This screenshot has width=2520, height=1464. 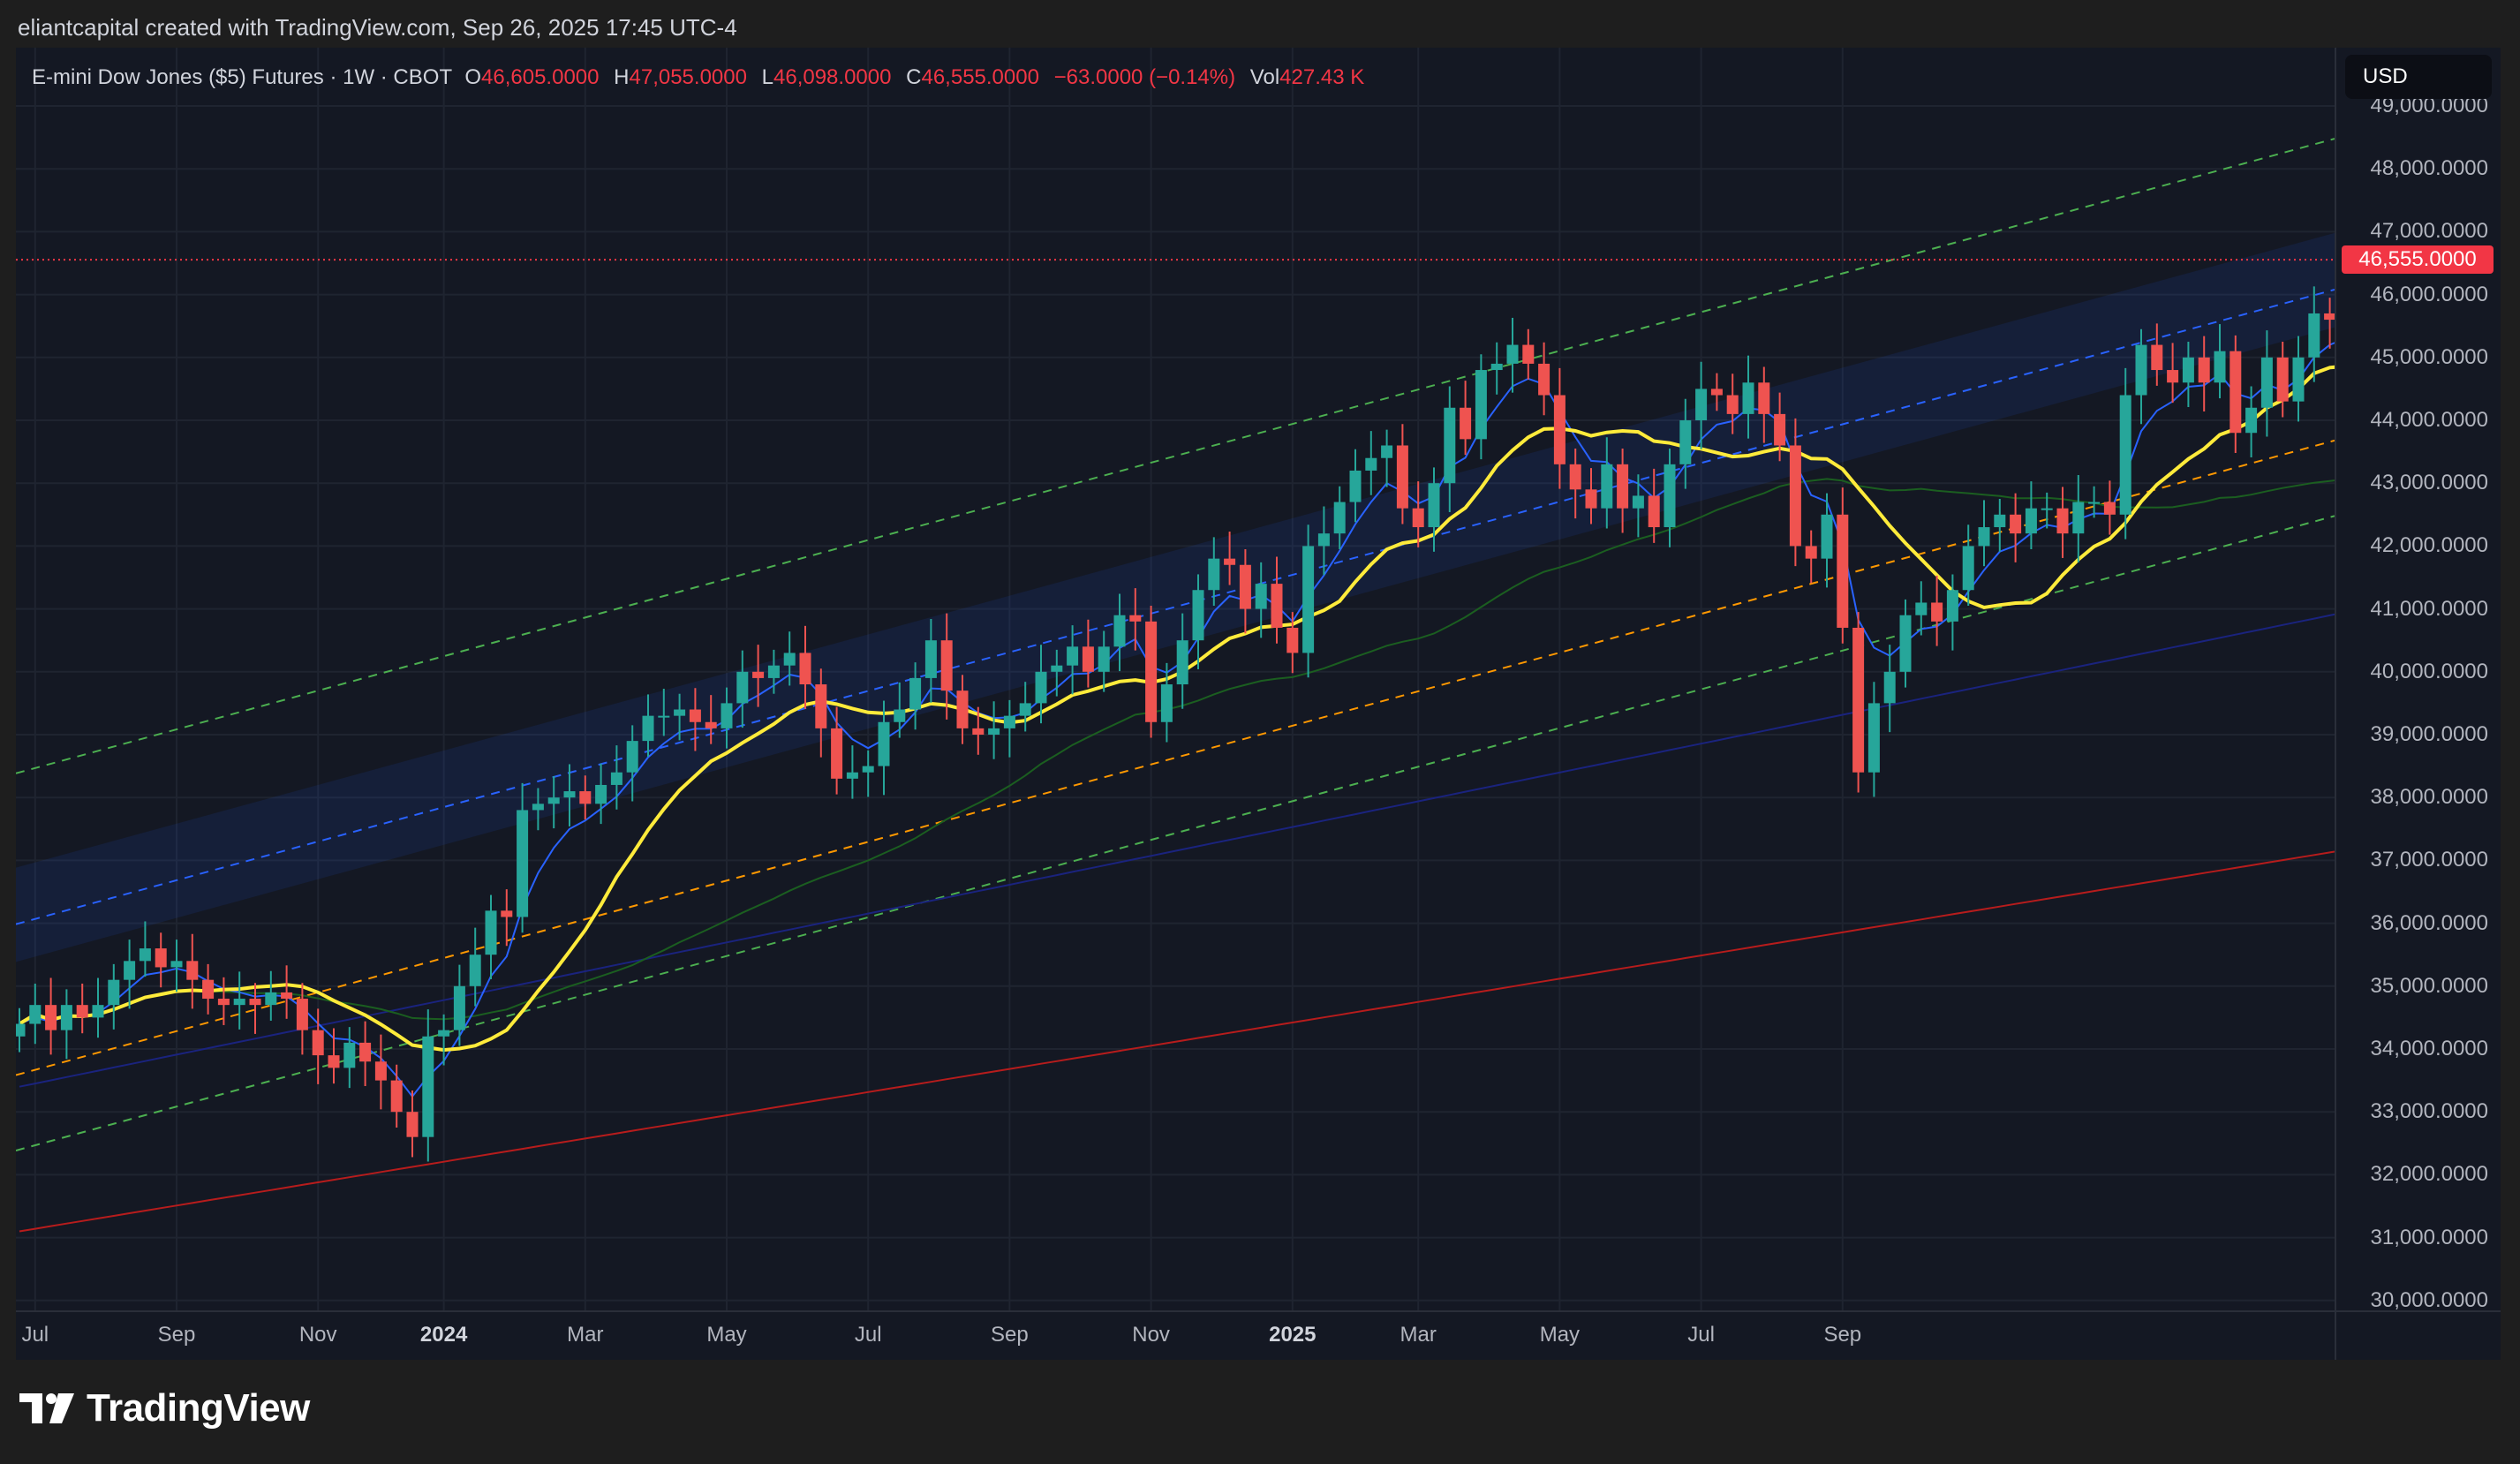 I want to click on time-axis-label: Nov, so click(x=1151, y=1335).